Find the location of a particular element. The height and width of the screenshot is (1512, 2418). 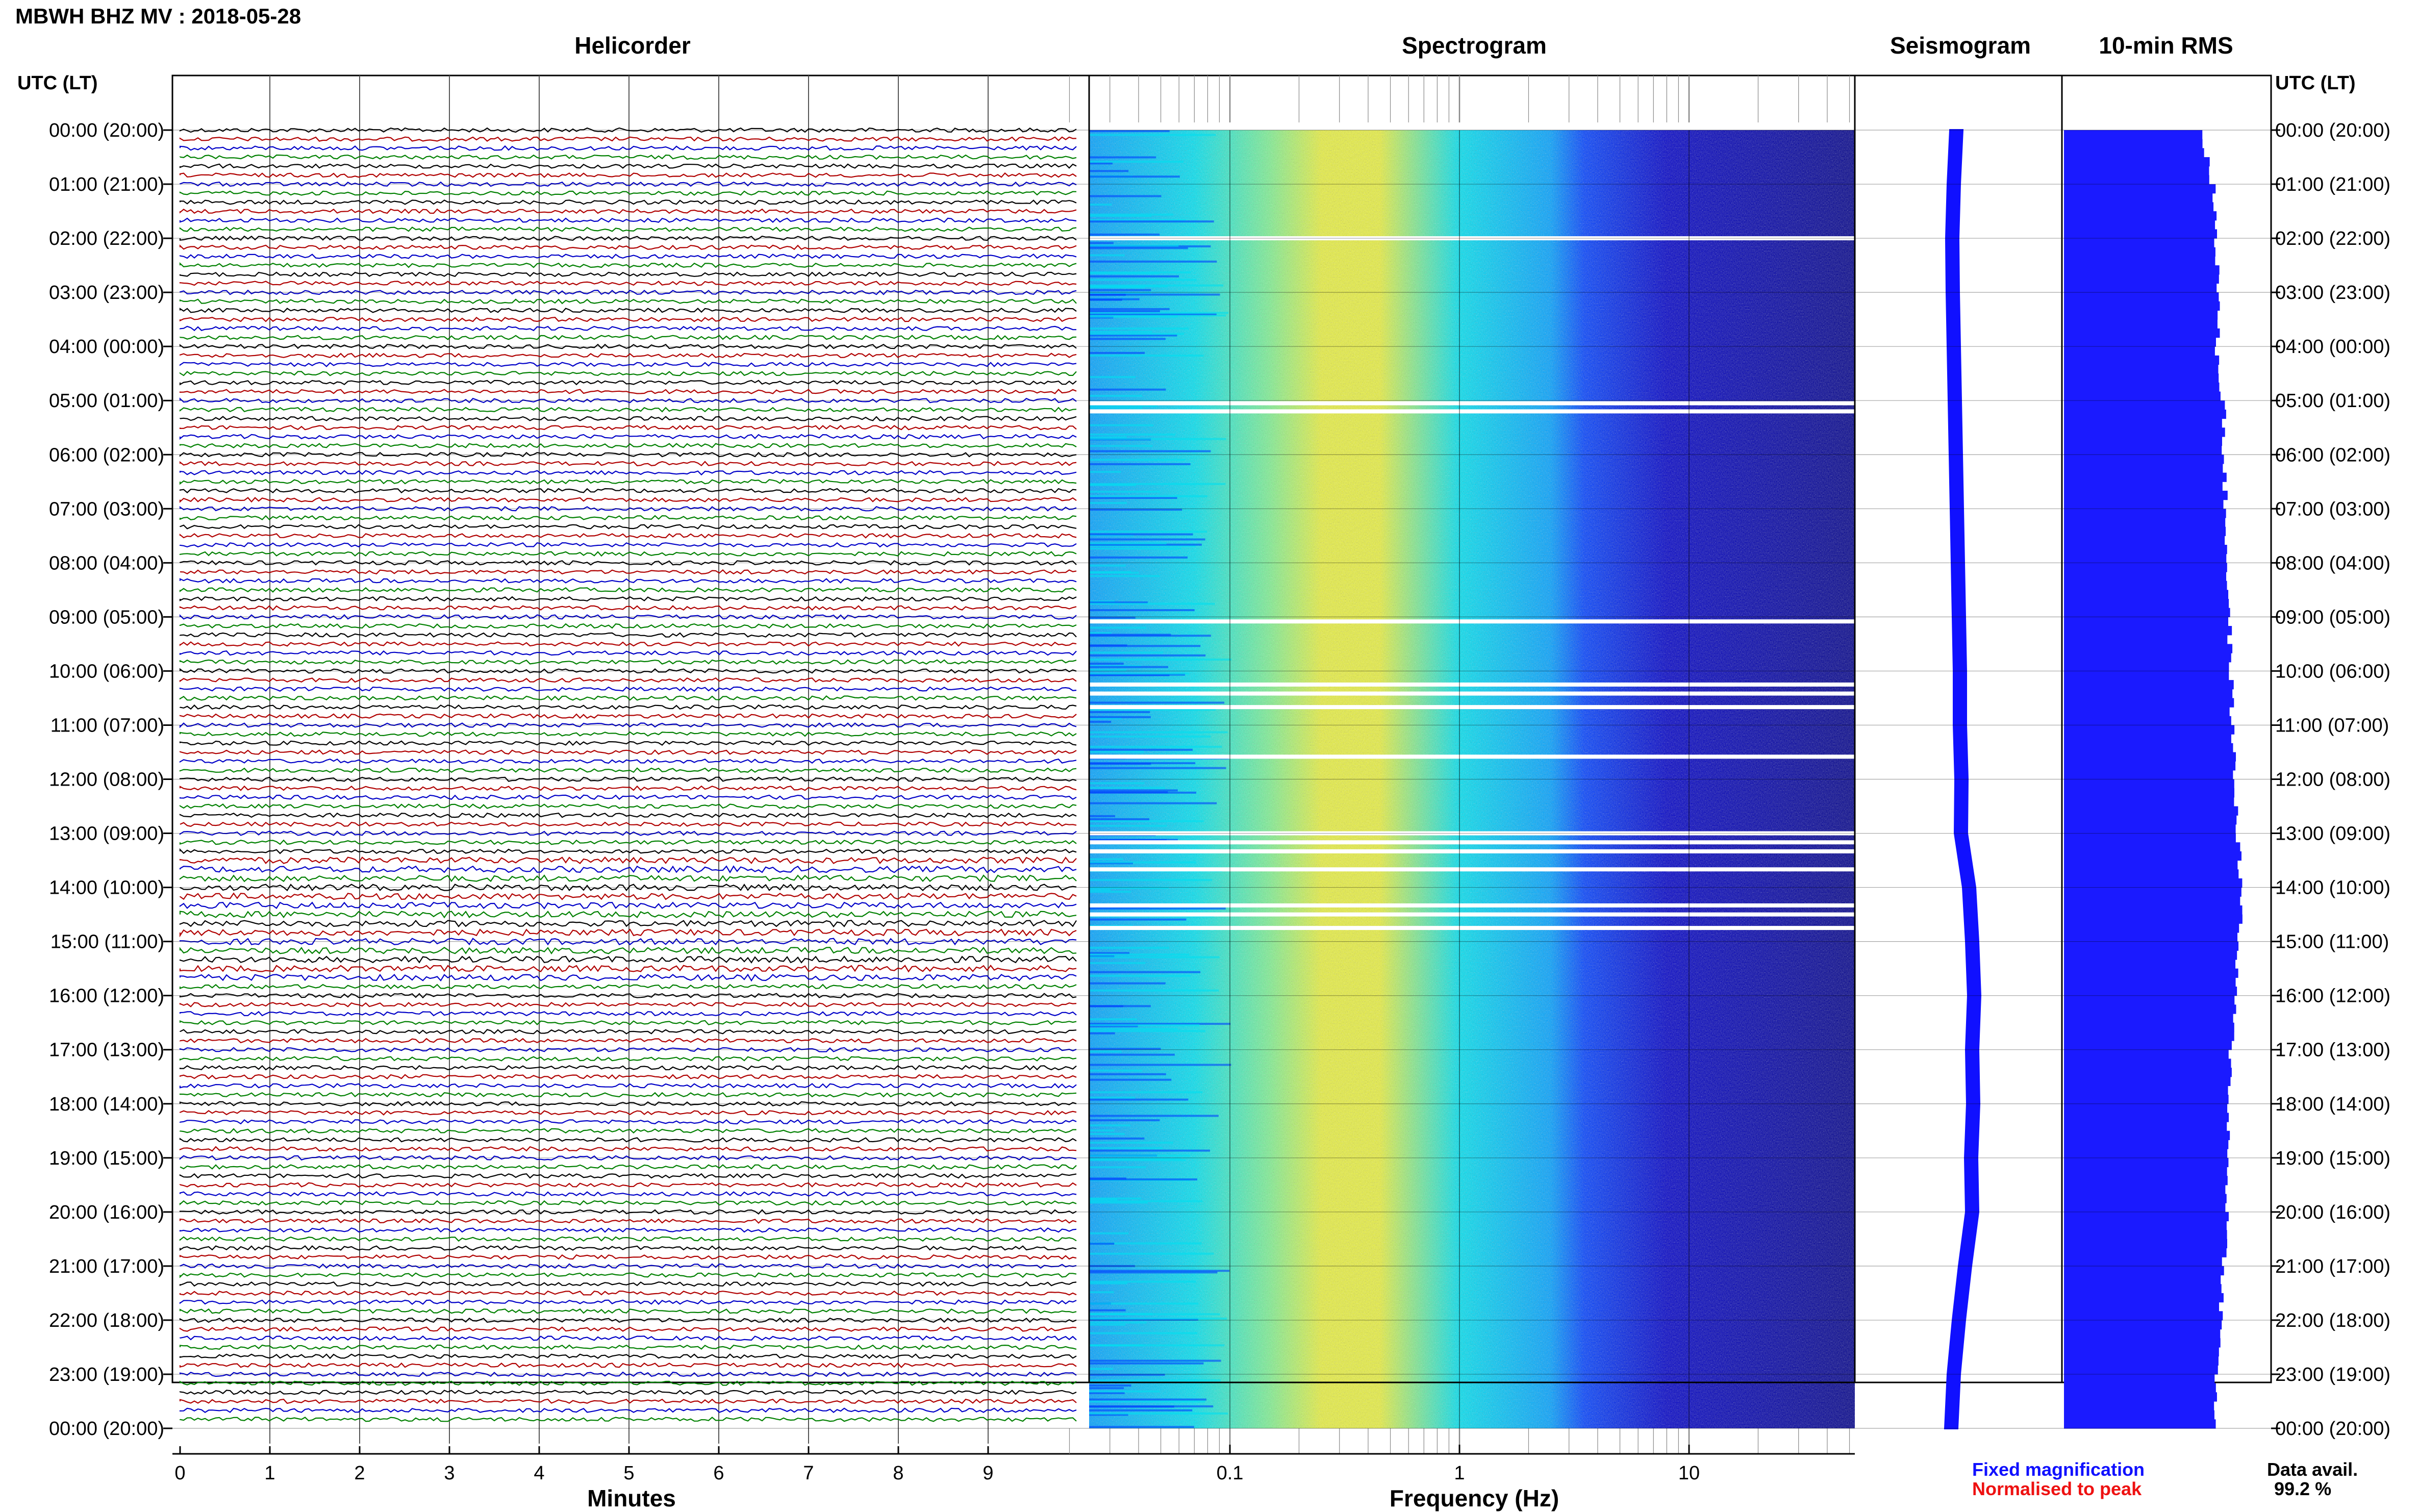

right-time-label: 16:00 (12:00) is located at coordinates (2332, 996).